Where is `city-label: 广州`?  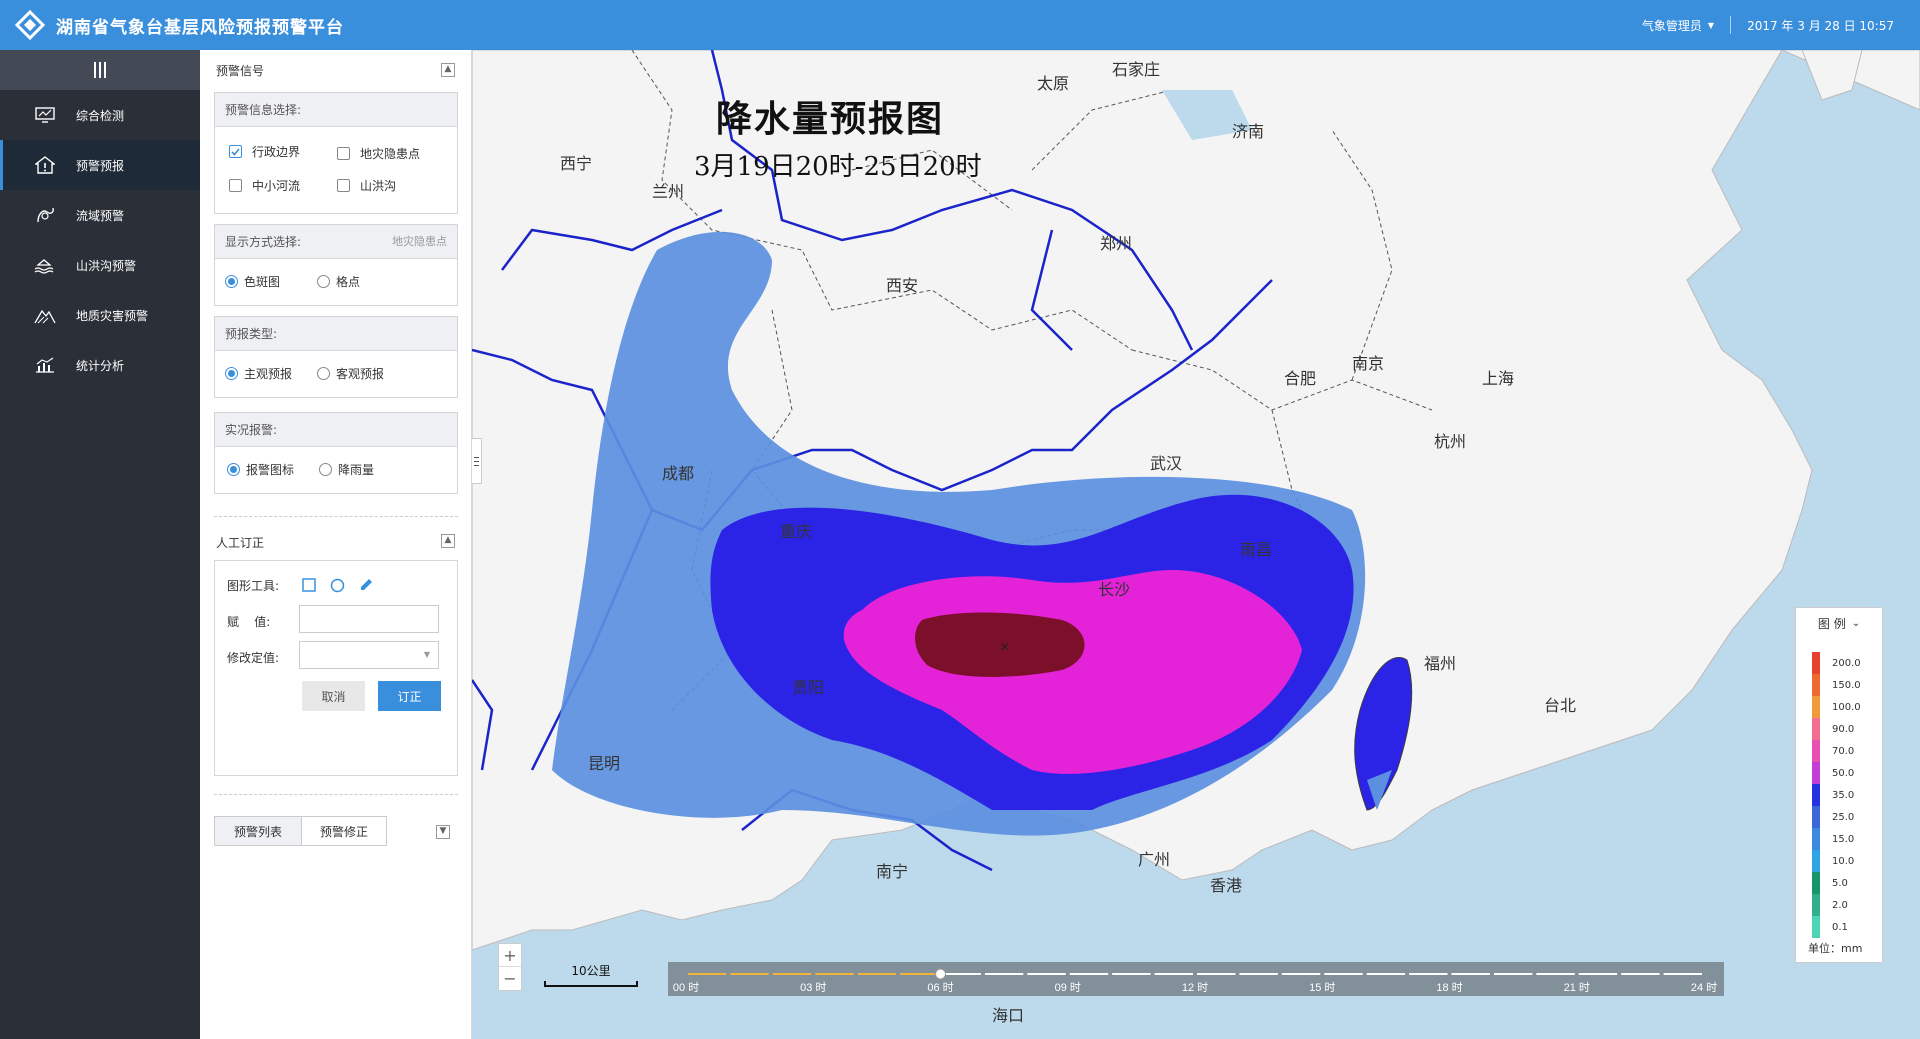
city-label: 广州 is located at coordinates (1154, 859).